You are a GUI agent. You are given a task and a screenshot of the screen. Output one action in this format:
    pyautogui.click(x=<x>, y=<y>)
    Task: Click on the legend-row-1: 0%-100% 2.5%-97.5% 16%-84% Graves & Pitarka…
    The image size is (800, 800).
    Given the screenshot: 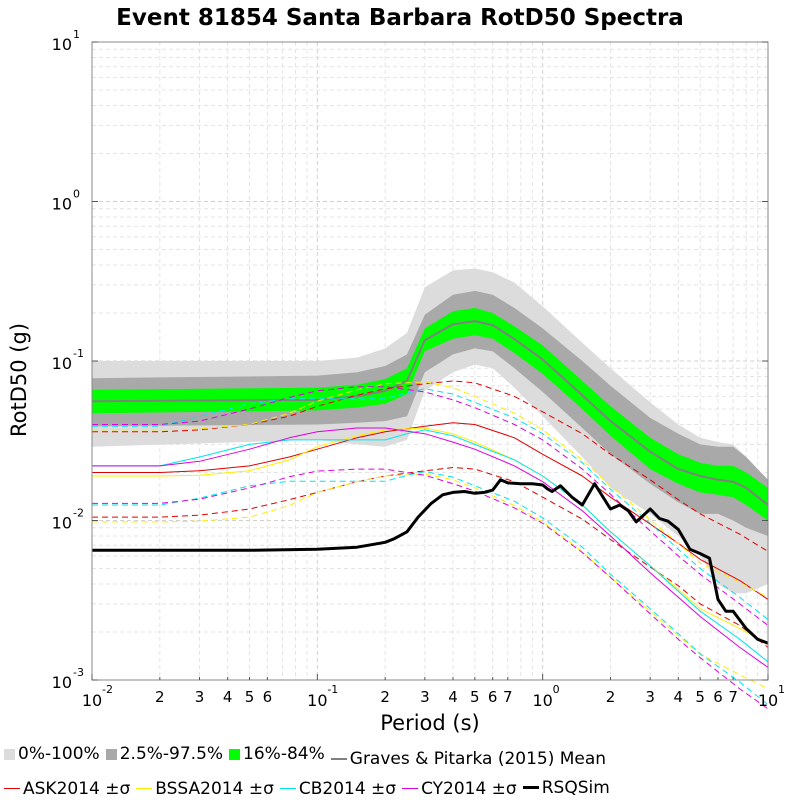 What is the action you would take?
    pyautogui.click(x=400, y=756)
    